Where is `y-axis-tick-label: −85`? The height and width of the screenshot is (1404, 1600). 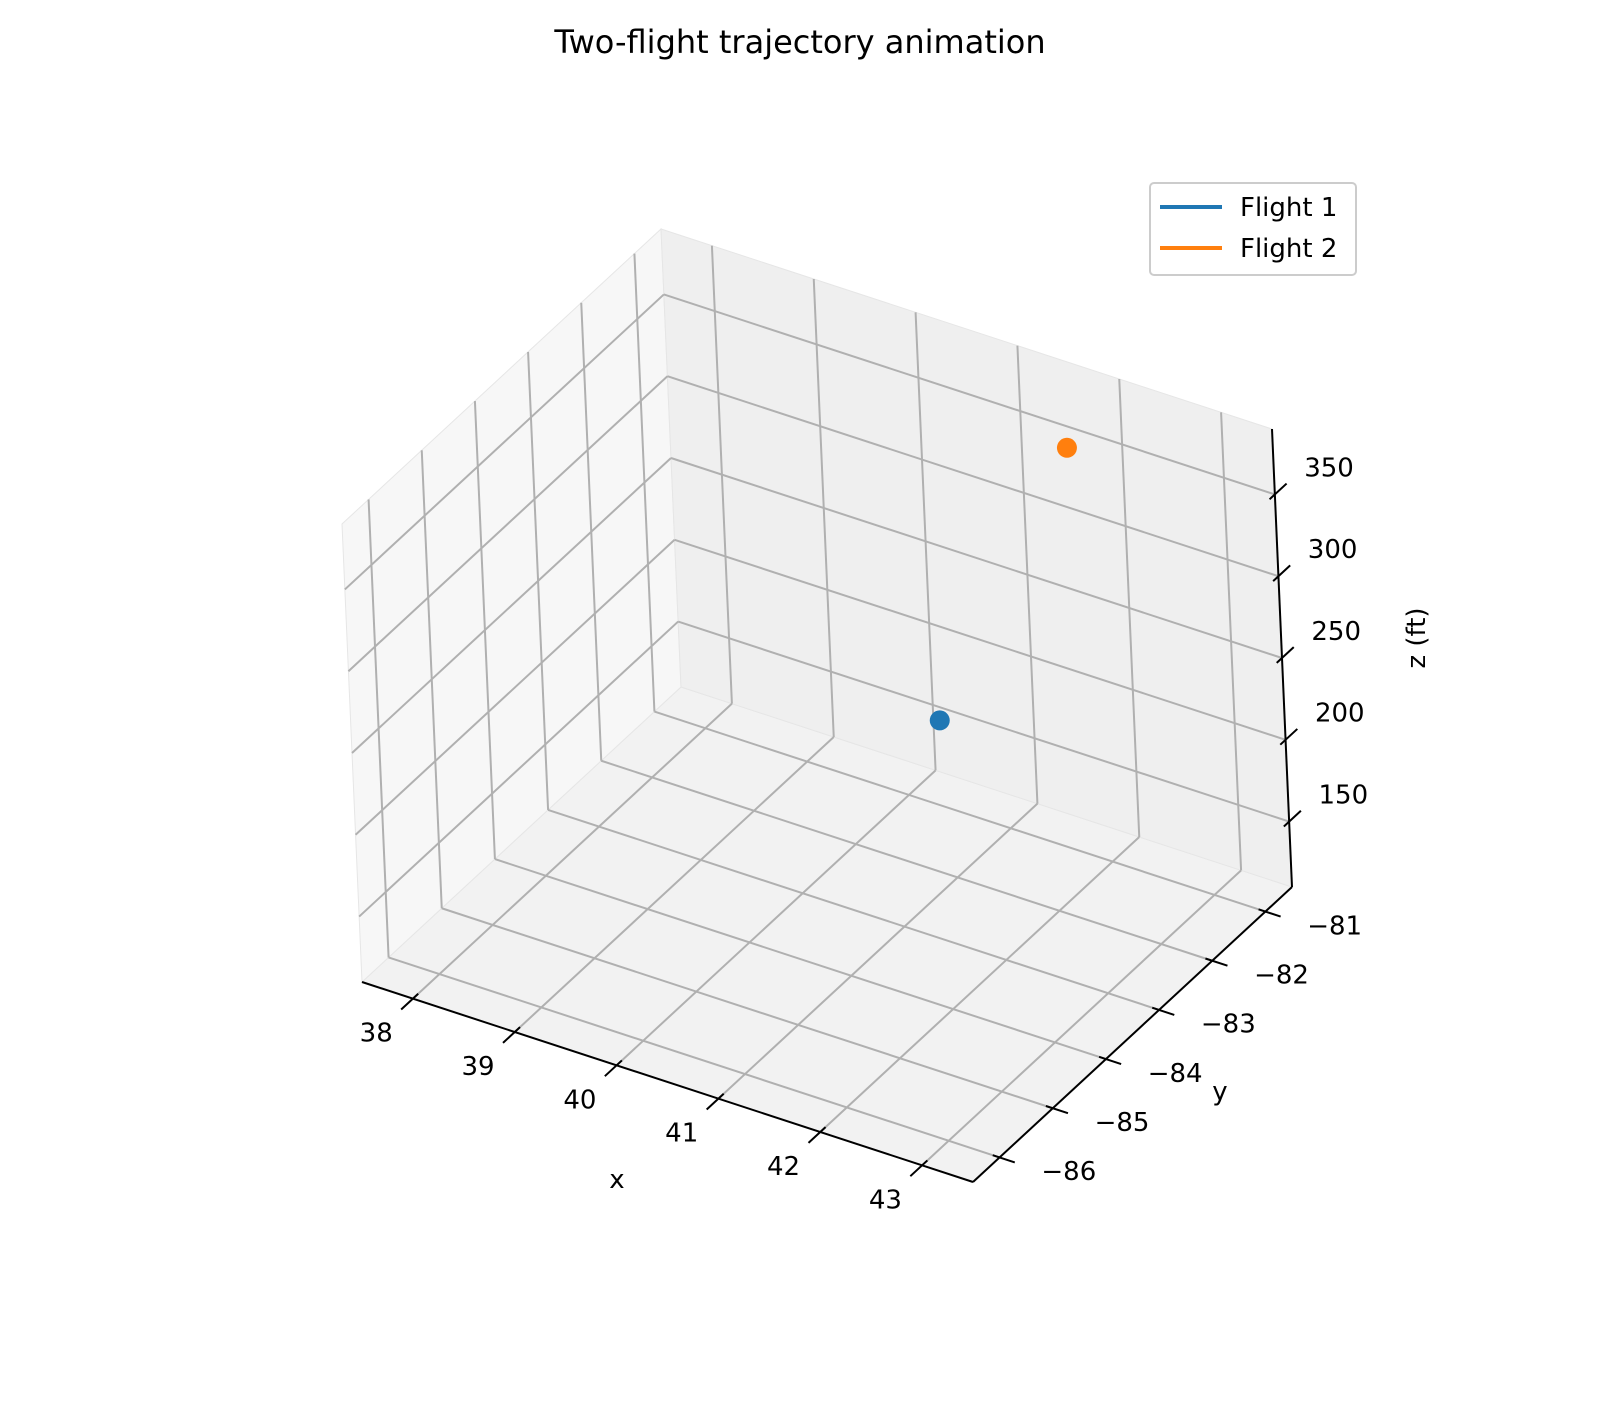
y-axis-tick-label: −85 is located at coordinates (1122, 1123).